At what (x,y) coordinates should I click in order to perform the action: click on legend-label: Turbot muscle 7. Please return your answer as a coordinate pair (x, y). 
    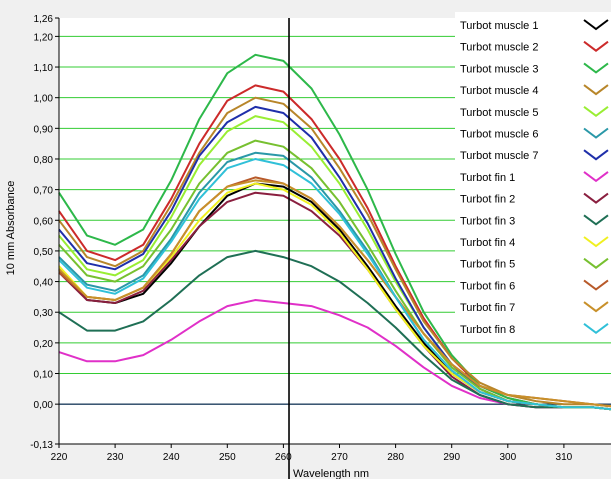
    Looking at the image, I should click on (499, 156).